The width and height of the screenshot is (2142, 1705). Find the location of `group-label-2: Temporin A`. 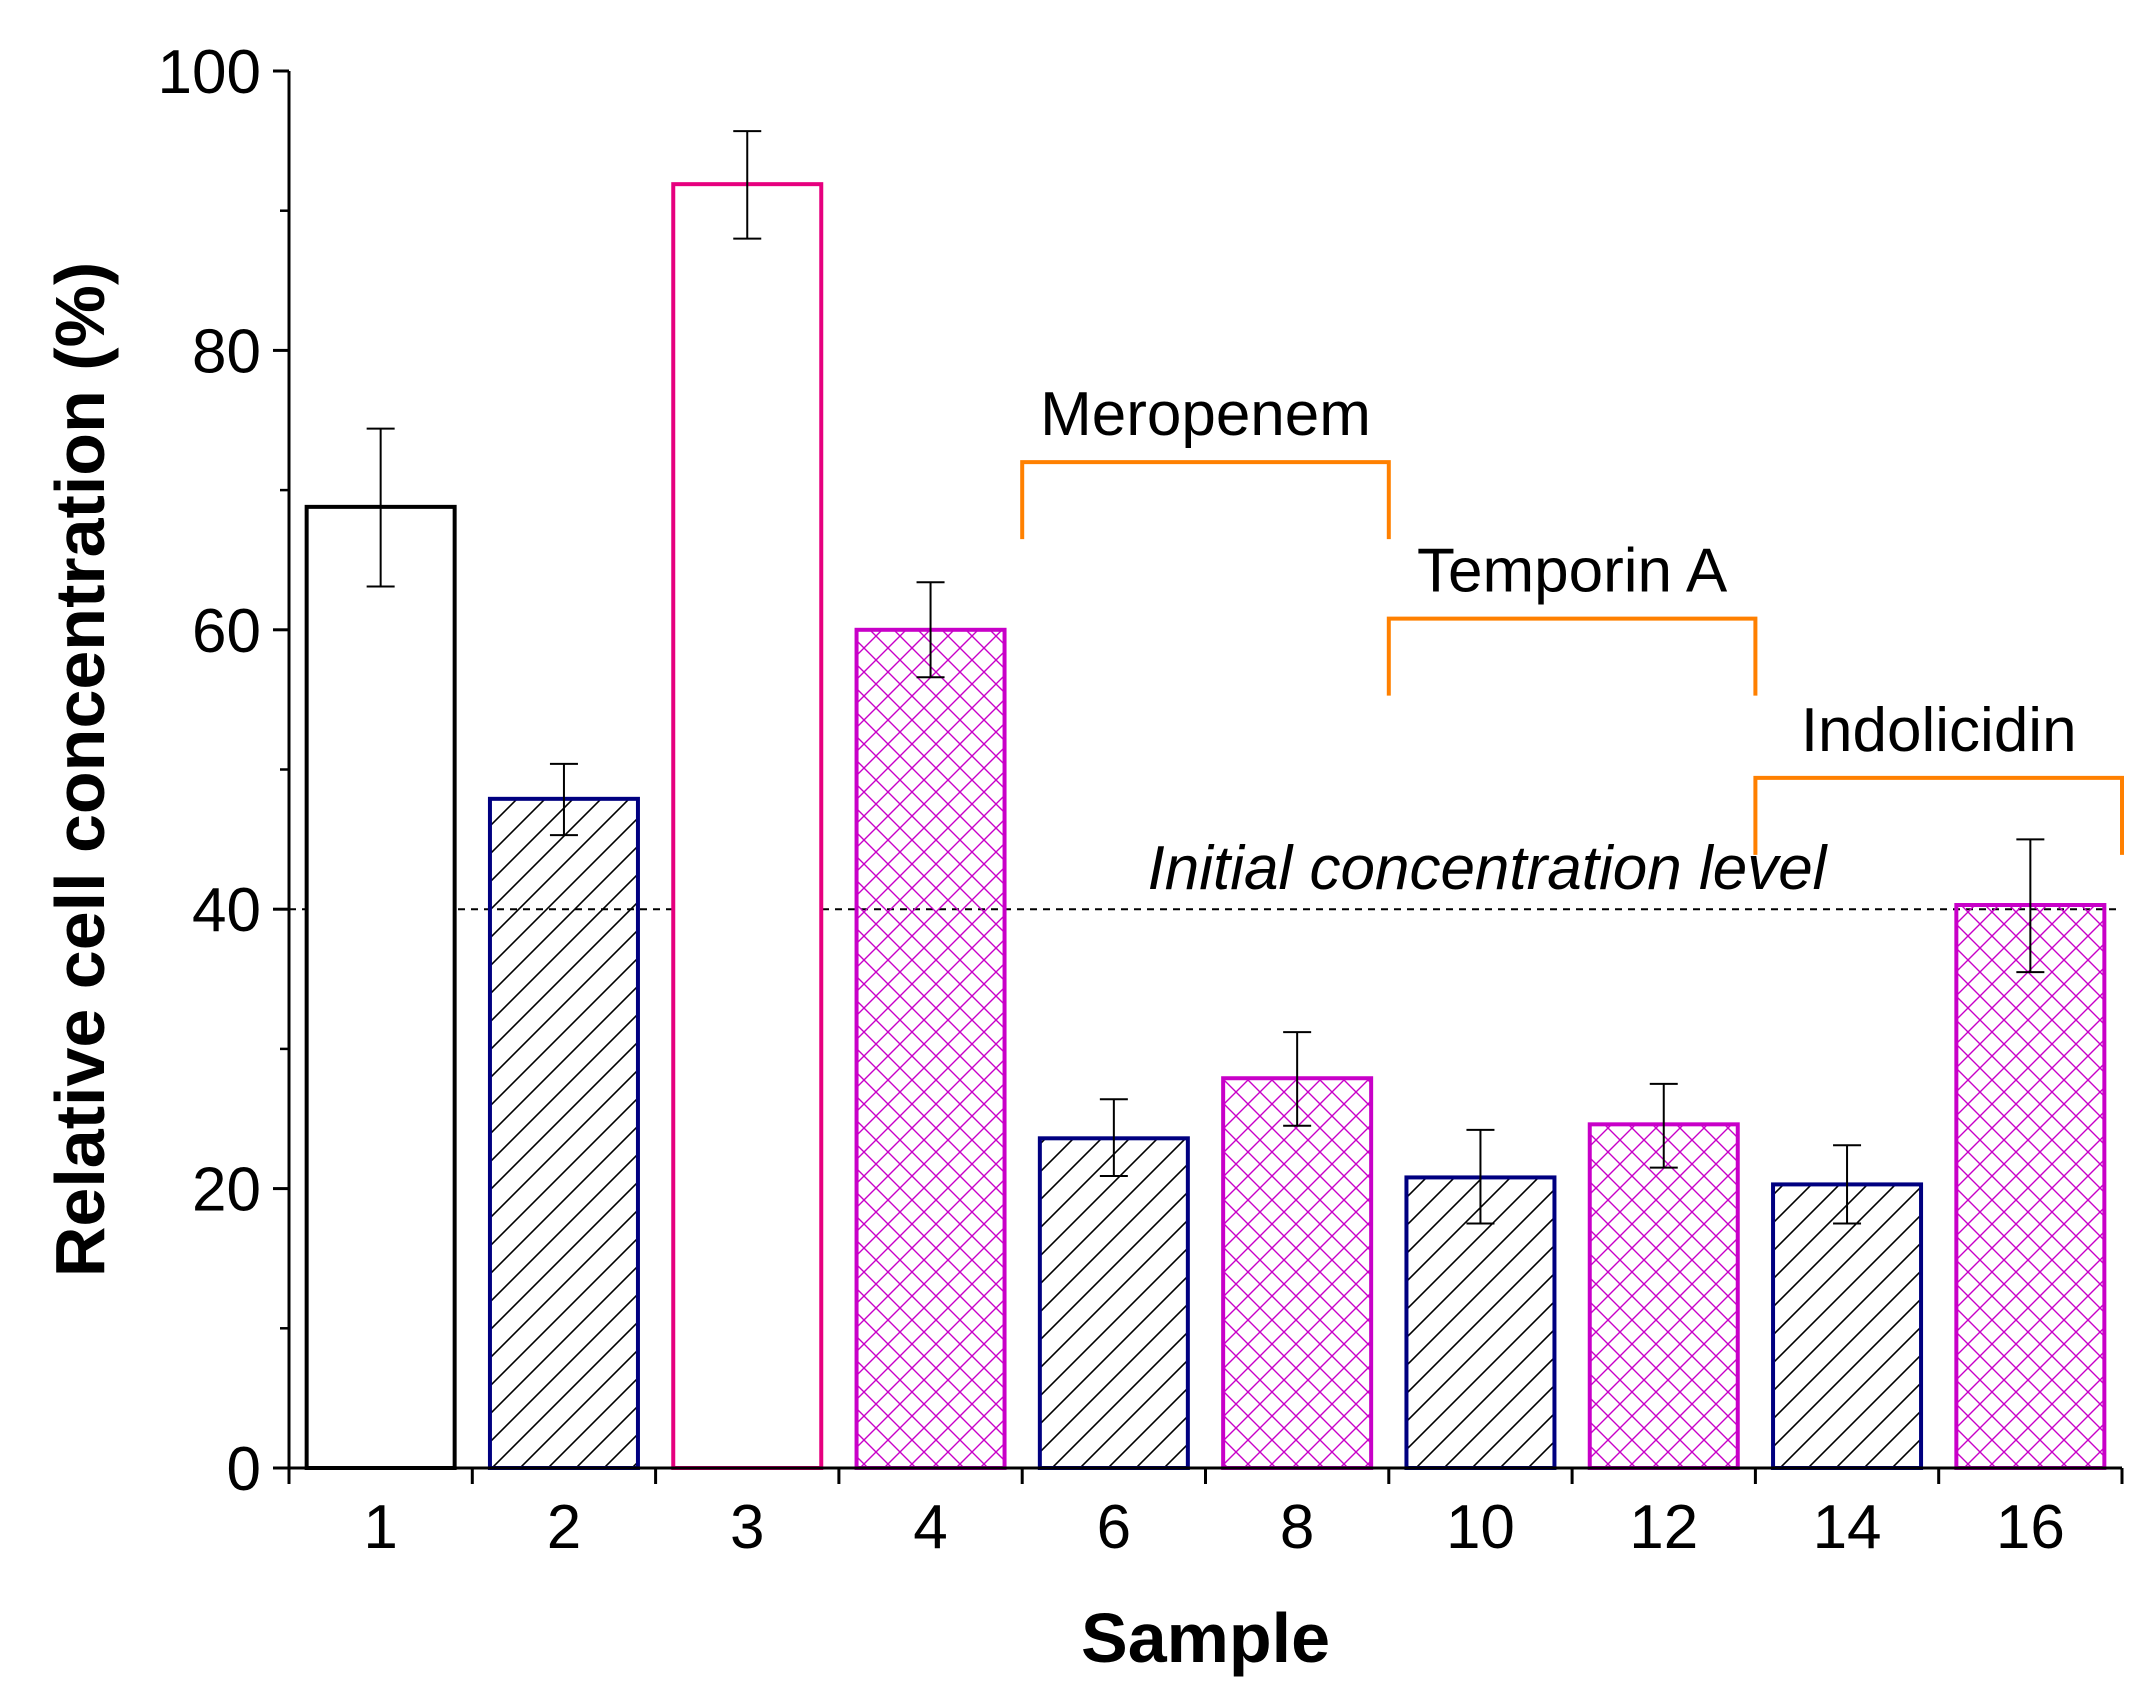

group-label-2: Temporin A is located at coordinates (1572, 571).